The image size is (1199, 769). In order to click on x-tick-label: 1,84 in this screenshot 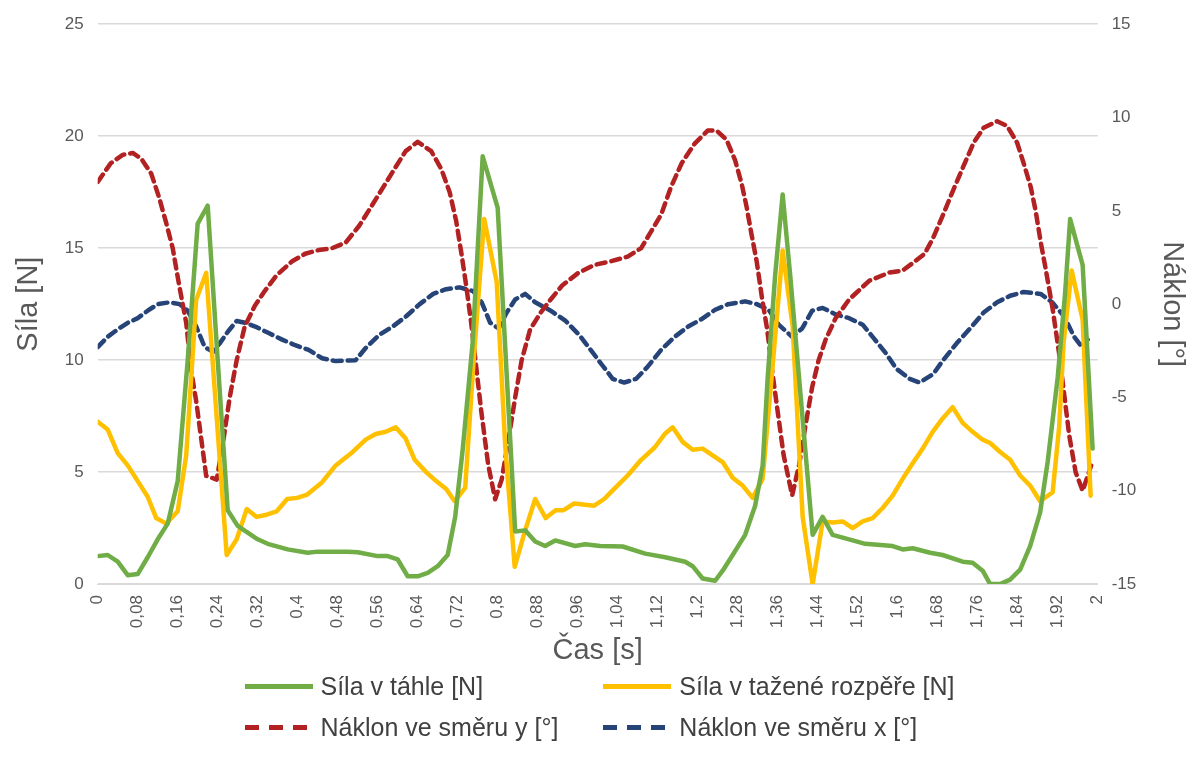, I will do `click(1017, 612)`.